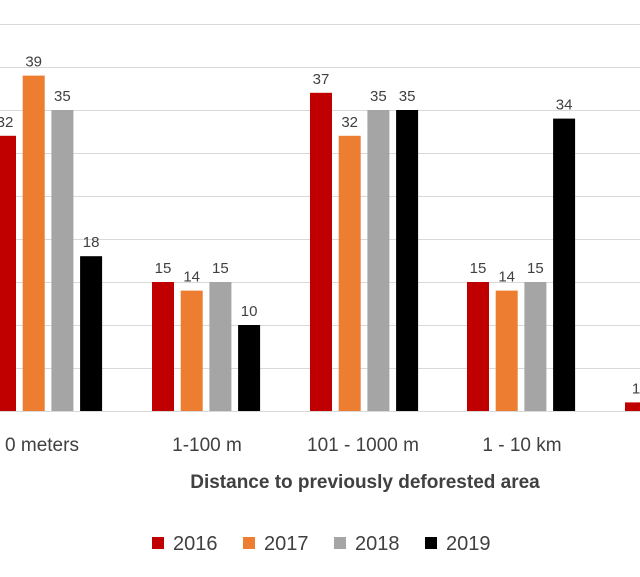 The image size is (640, 577). What do you see at coordinates (363, 445) in the screenshot?
I see `x-tick-label: 101 - 1000 m` at bounding box center [363, 445].